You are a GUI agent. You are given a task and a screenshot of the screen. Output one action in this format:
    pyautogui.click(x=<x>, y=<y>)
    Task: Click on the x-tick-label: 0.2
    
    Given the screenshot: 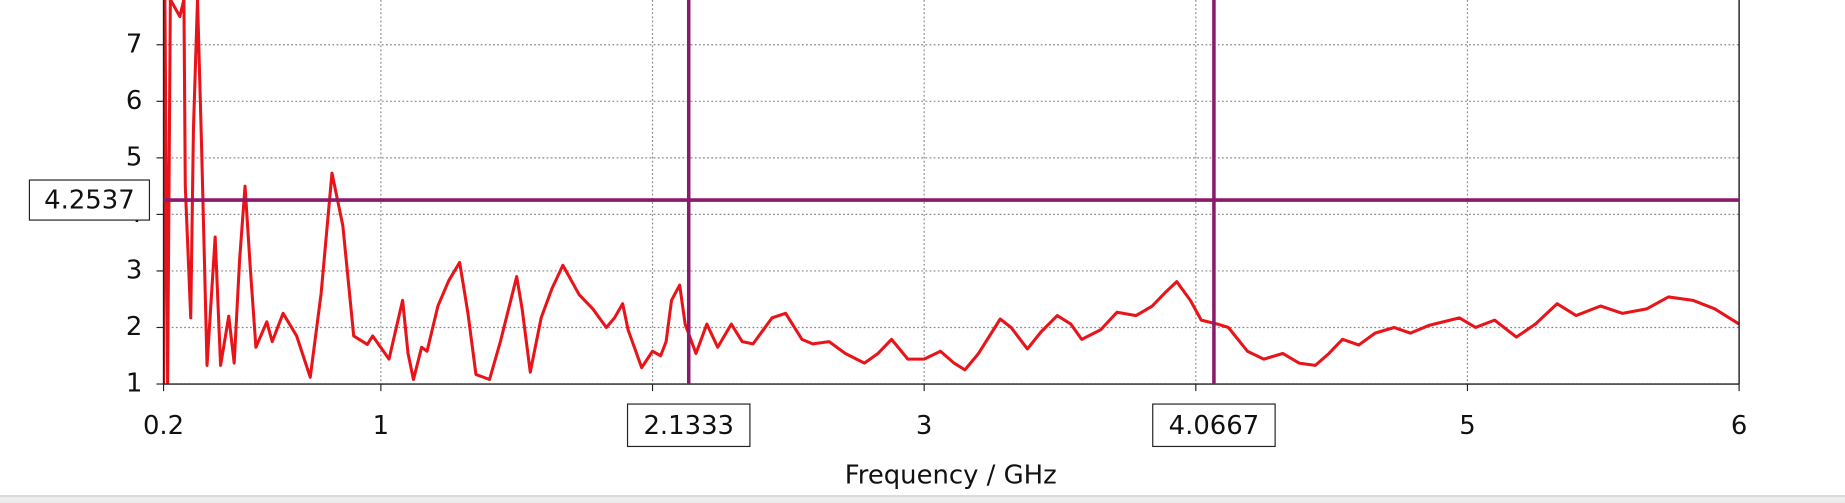 What is the action you would take?
    pyautogui.click(x=163, y=426)
    